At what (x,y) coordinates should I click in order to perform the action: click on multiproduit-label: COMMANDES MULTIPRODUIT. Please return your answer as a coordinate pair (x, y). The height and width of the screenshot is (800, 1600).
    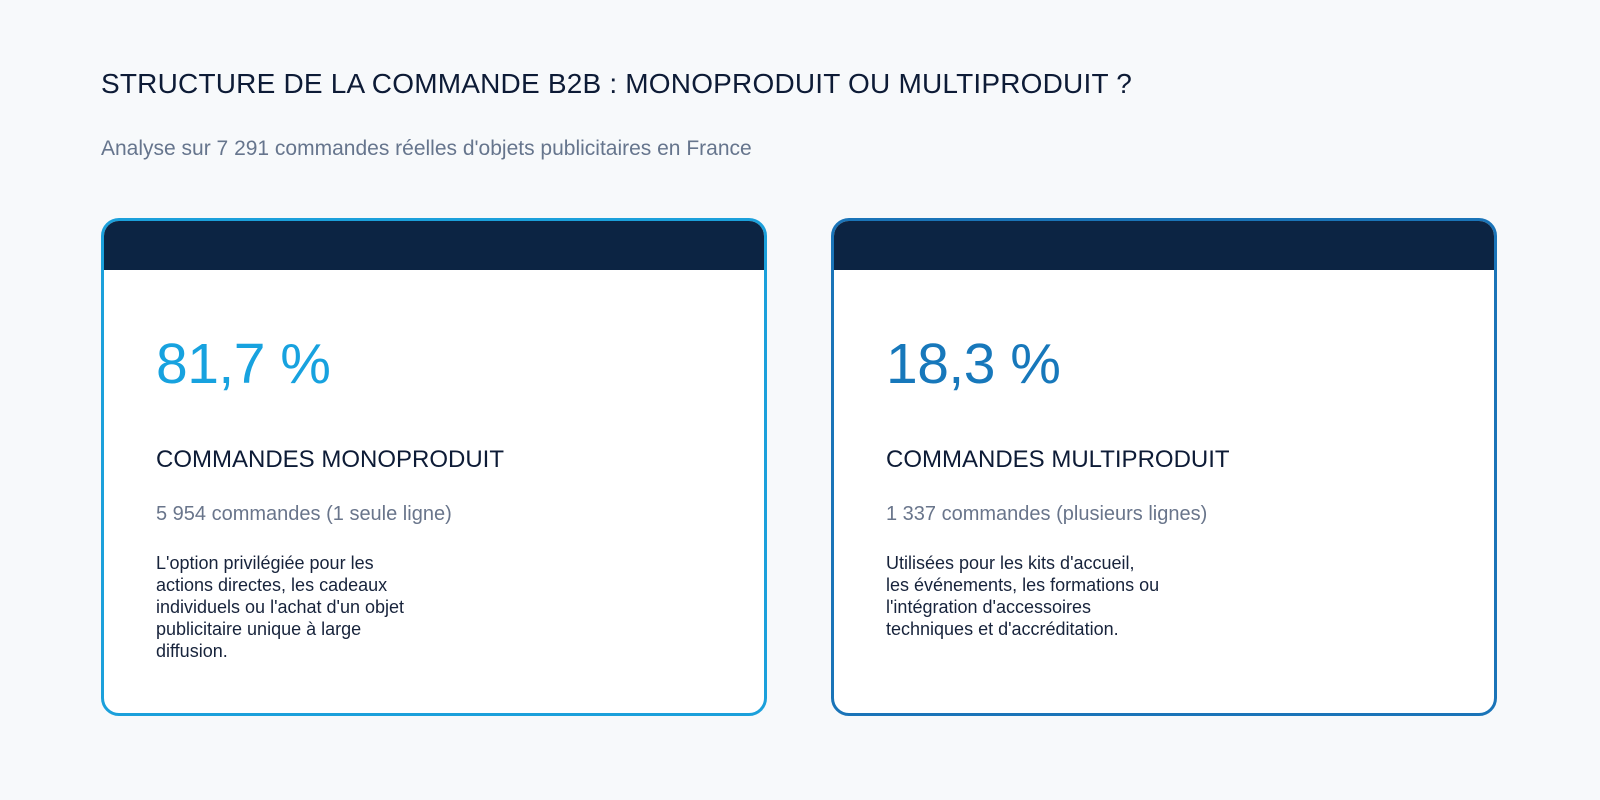
    Looking at the image, I should click on (1058, 459).